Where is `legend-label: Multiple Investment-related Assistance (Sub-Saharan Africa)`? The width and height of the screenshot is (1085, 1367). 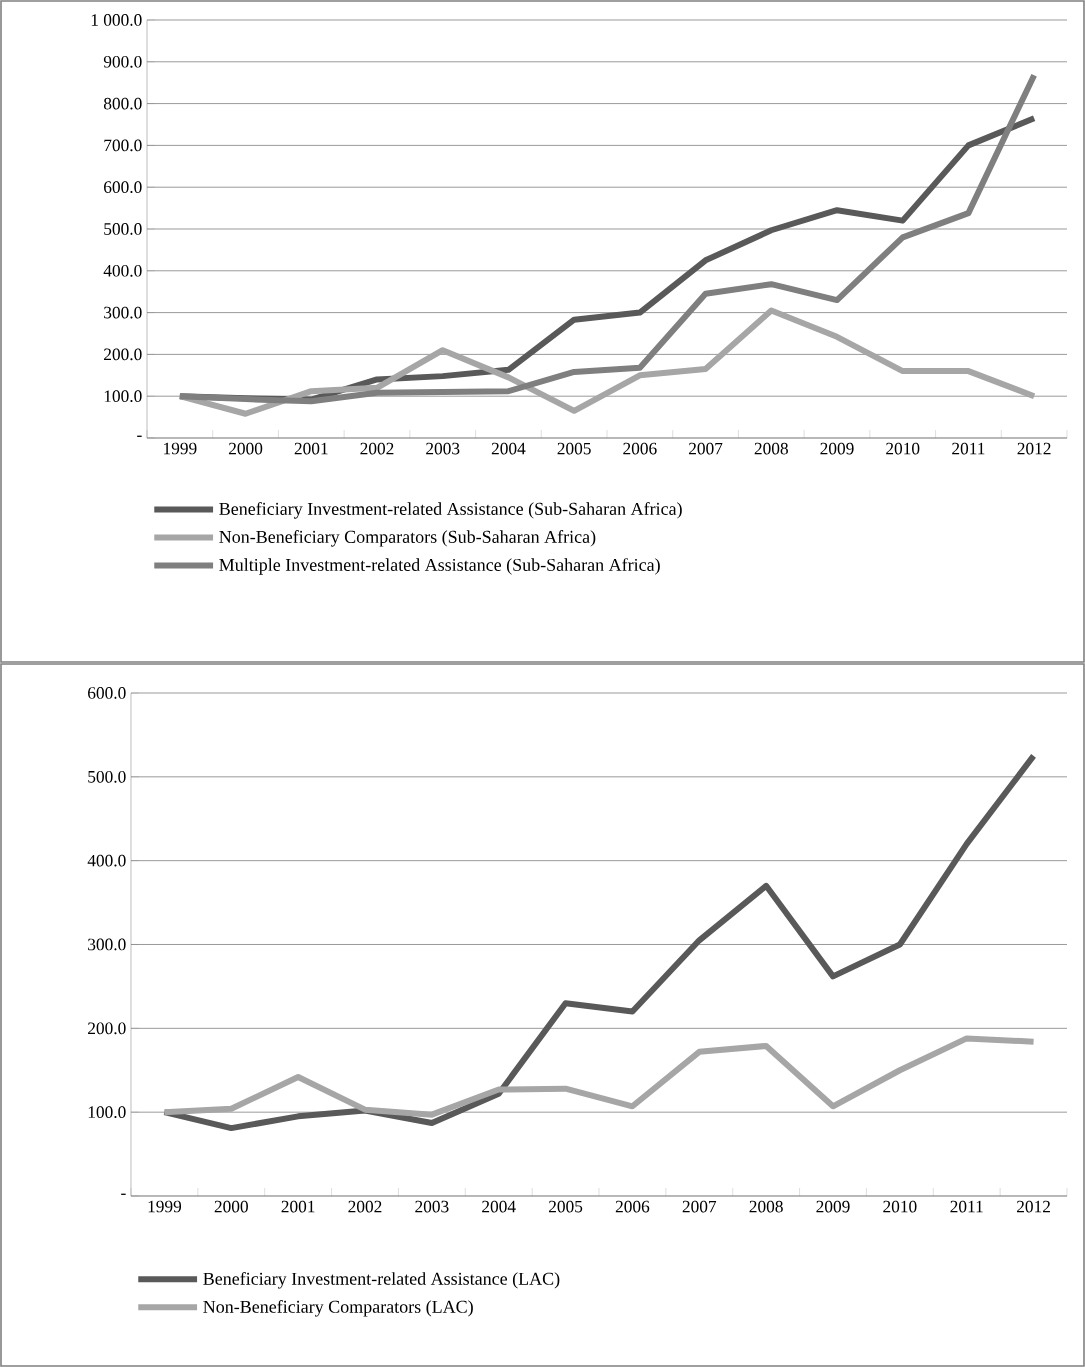 legend-label: Multiple Investment-related Assistance (Sub-Saharan Africa) is located at coordinates (439, 566).